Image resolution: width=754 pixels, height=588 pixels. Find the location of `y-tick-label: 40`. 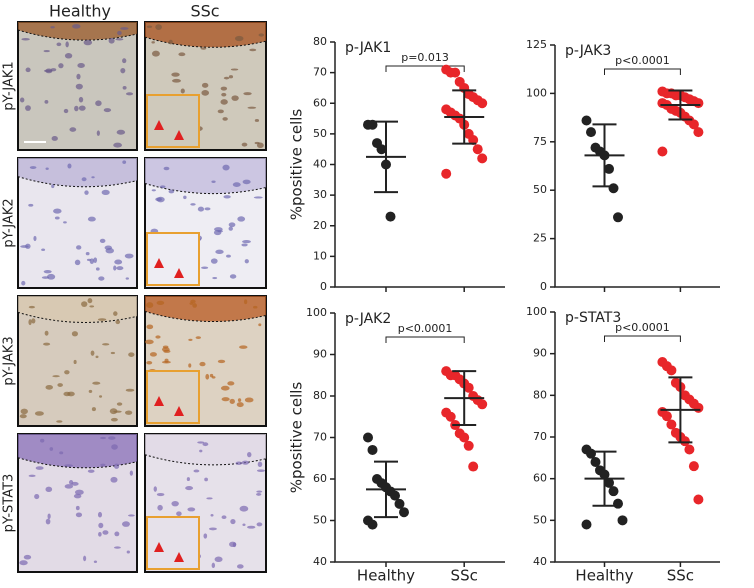

y-tick-label: 40 is located at coordinates (540, 561).